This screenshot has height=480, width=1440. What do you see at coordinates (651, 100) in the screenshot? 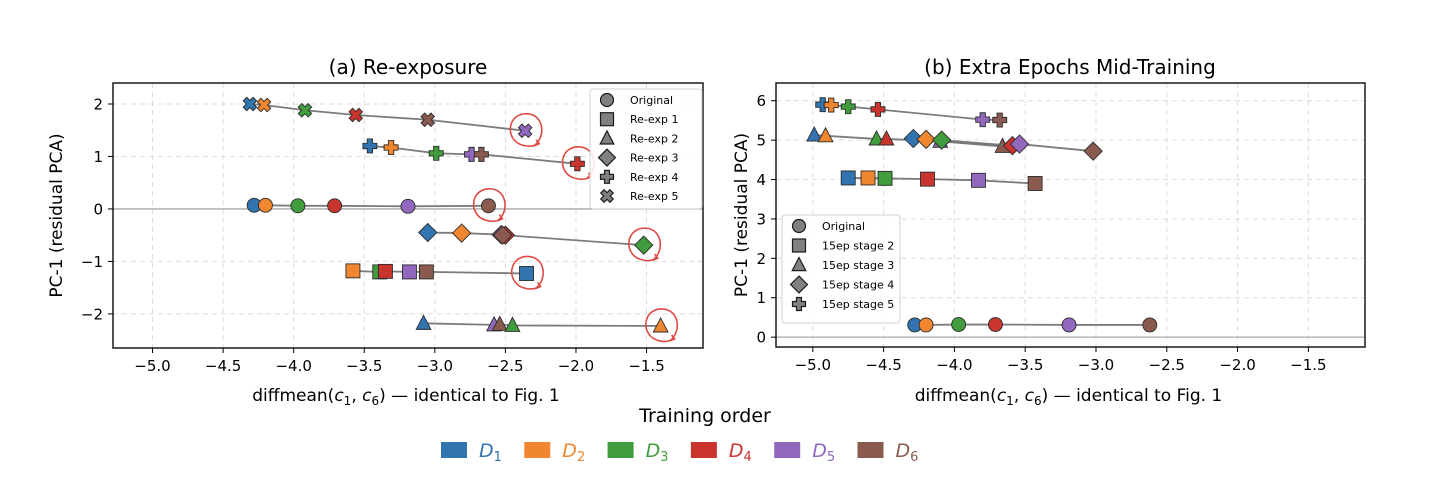
I see `legend-label: Original` at bounding box center [651, 100].